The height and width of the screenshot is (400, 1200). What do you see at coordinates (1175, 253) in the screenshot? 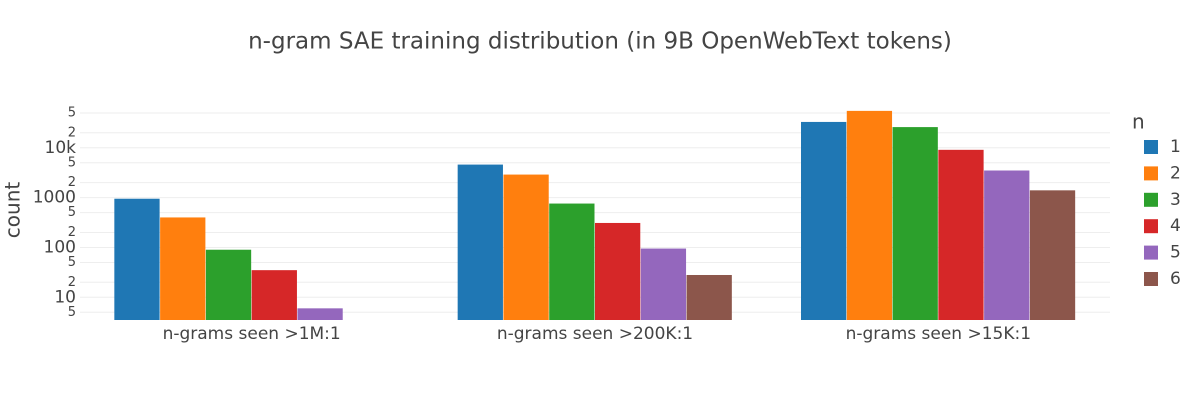
I see `legend-label: 5` at bounding box center [1175, 253].